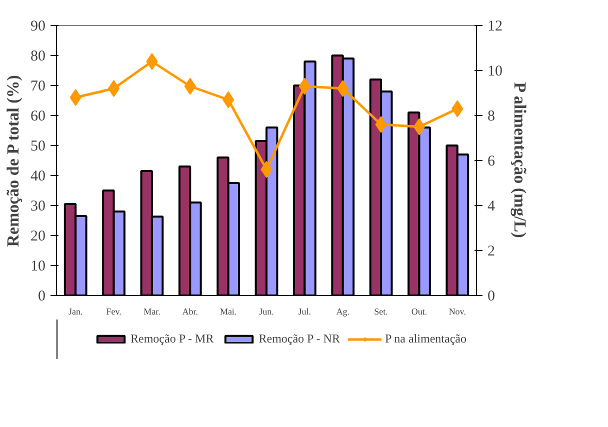 Image resolution: width=608 pixels, height=427 pixels. Describe the element at coordinates (13, 161) in the screenshot. I see `y-axis-title: Remoção de P total (%)` at that location.